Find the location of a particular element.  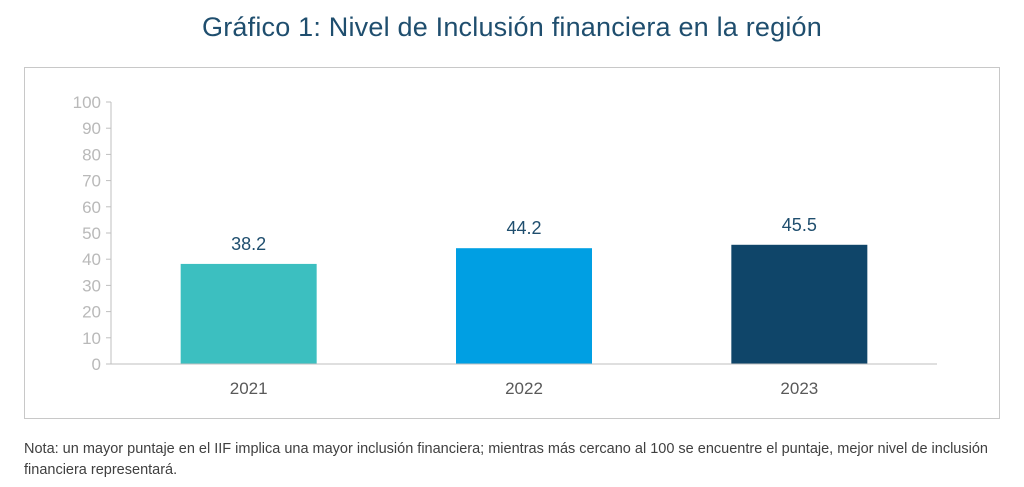

y-tick-label: 40 is located at coordinates (91, 259).